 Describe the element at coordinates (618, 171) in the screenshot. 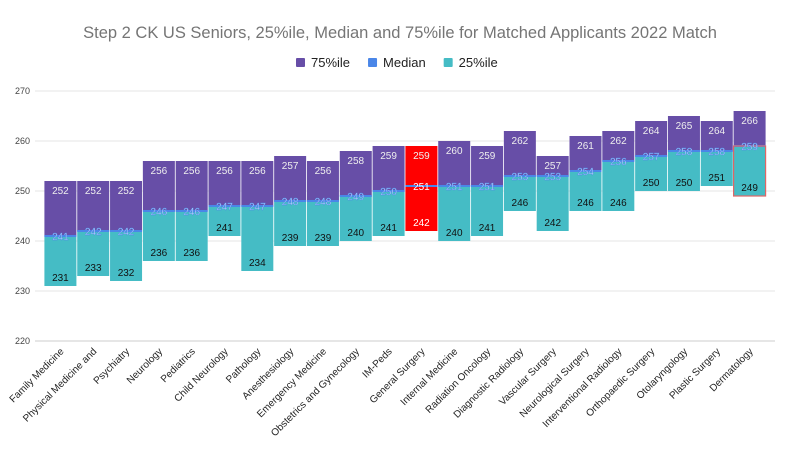

I see `bar-group: 262 256 246` at that location.